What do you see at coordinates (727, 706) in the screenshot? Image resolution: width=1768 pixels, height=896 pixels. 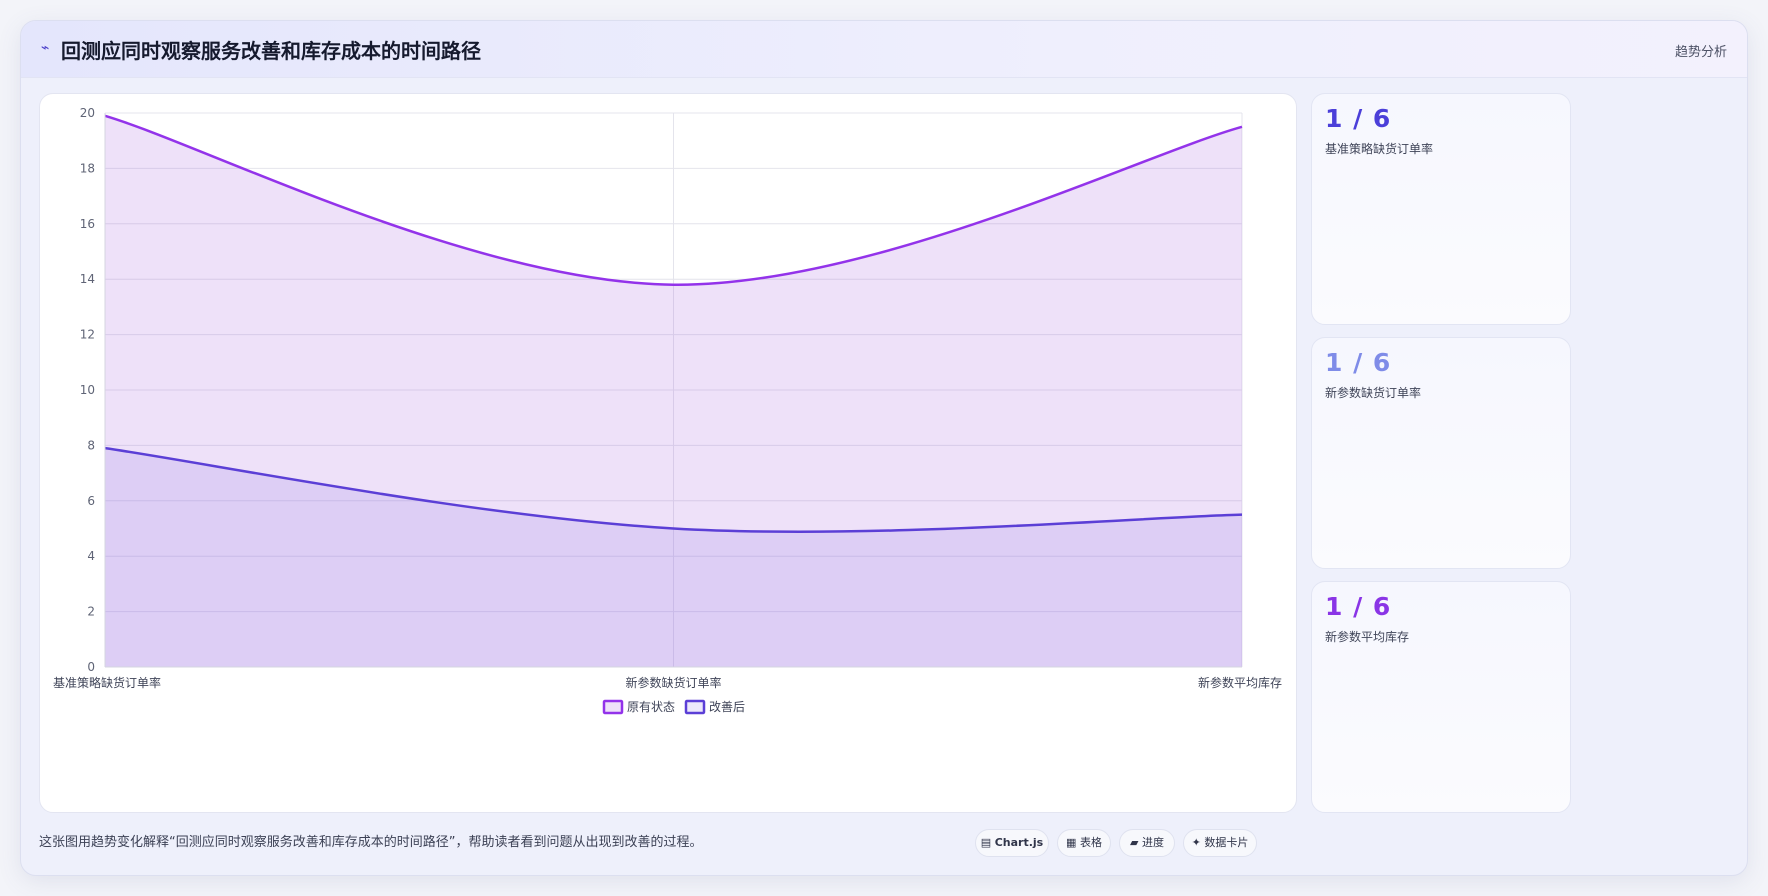 I see `legend-label: 改善后` at bounding box center [727, 706].